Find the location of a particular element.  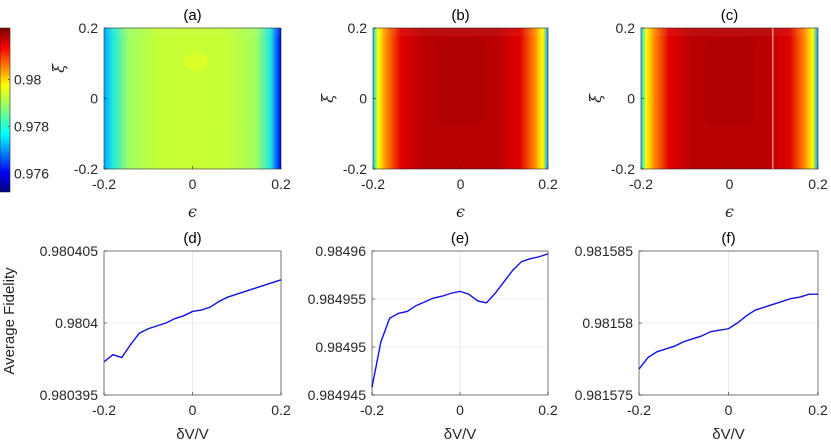

y-tick-label: 0.98496 is located at coordinates (340, 251).